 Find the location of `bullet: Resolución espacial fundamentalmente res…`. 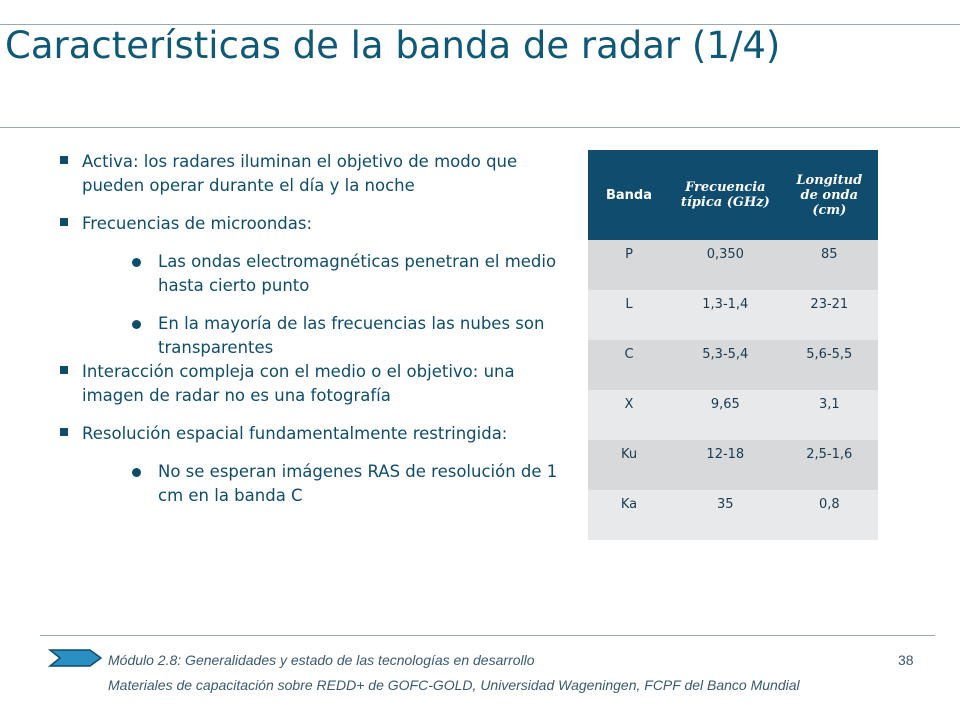

bullet: Resolución espacial fundamentalmente res… is located at coordinates (310, 434).